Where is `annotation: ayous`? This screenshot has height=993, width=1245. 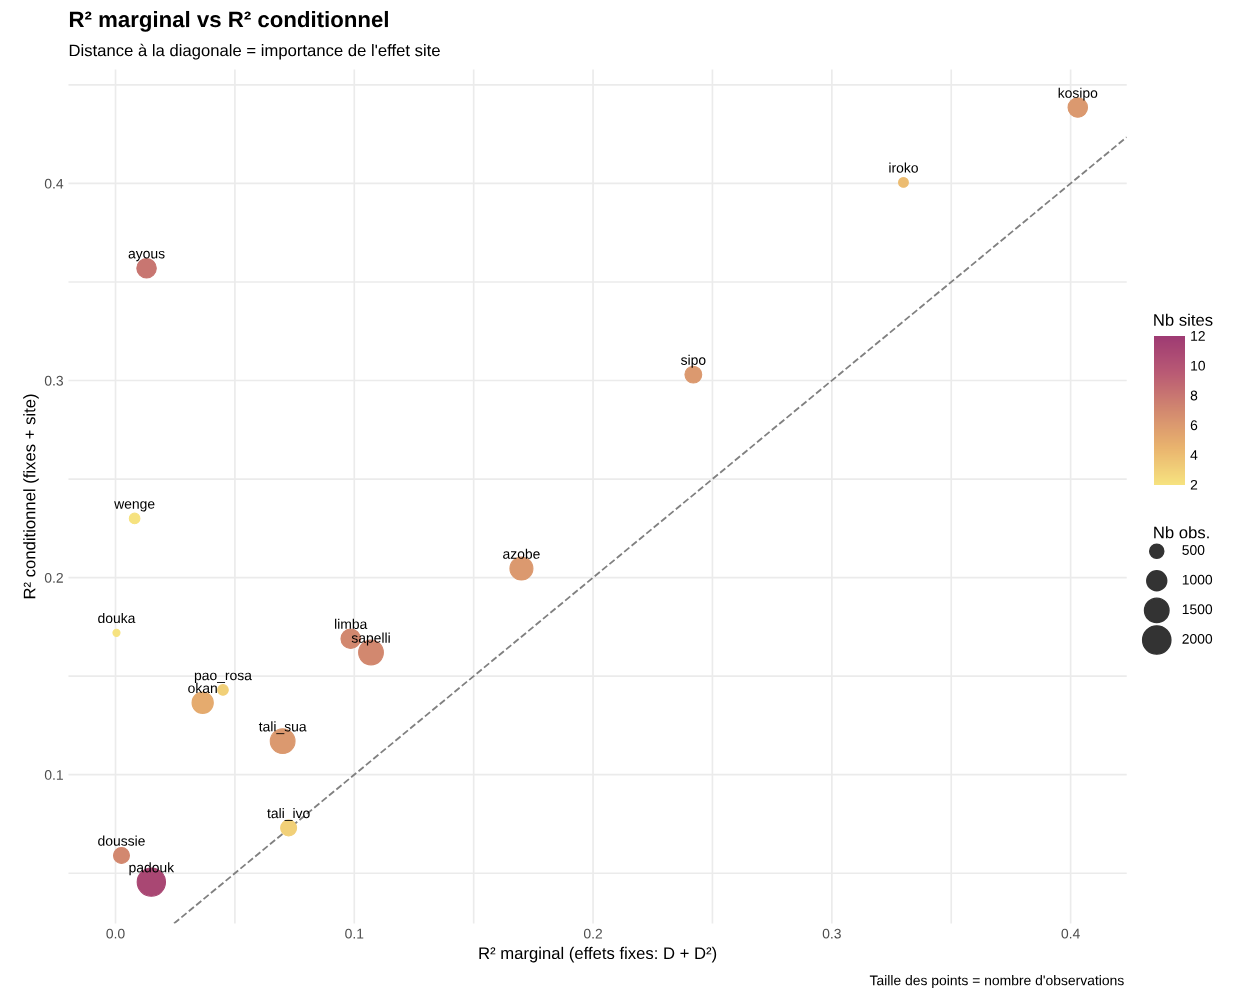 annotation: ayous is located at coordinates (146, 256).